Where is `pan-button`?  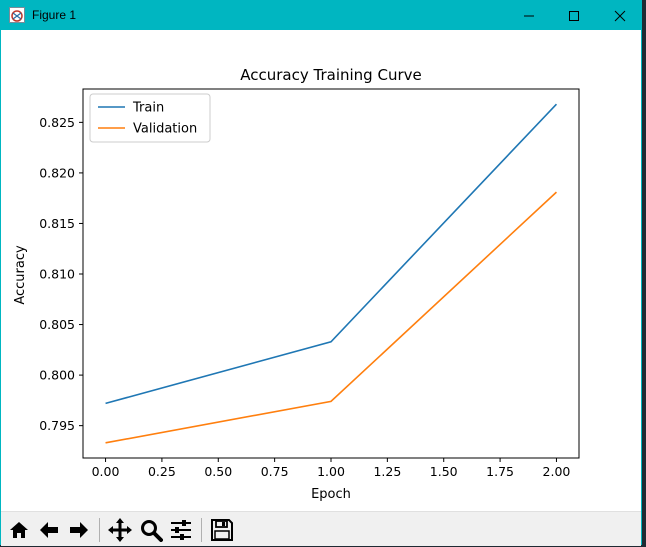 pan-button is located at coordinates (120, 530).